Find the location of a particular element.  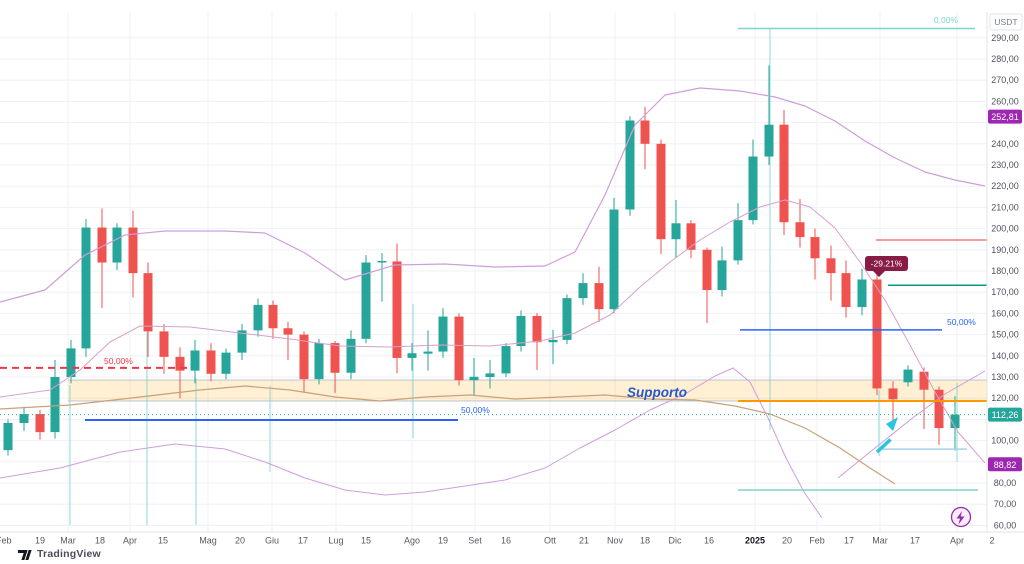

tradingview-watermark-text: TradingView is located at coordinates (69, 554).